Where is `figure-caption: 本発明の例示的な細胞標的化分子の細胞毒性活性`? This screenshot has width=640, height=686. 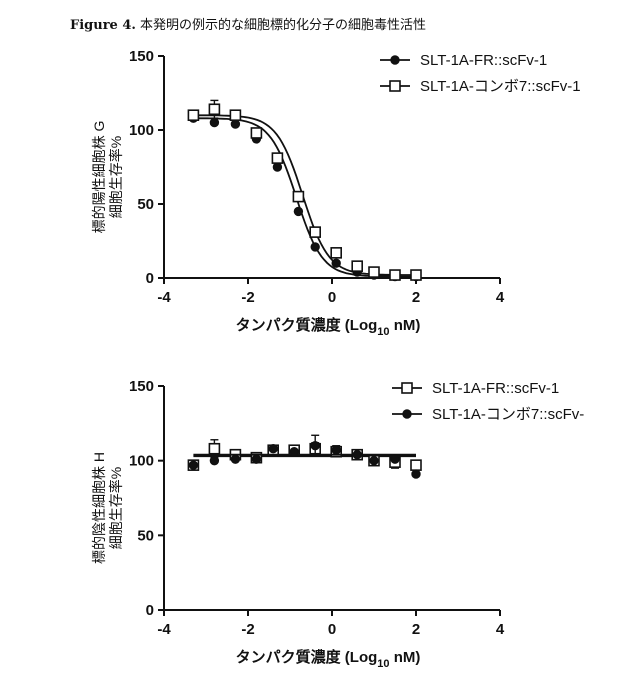 figure-caption: 本発明の例示的な細胞標的化分子の細胞毒性活性 is located at coordinates (282, 25).